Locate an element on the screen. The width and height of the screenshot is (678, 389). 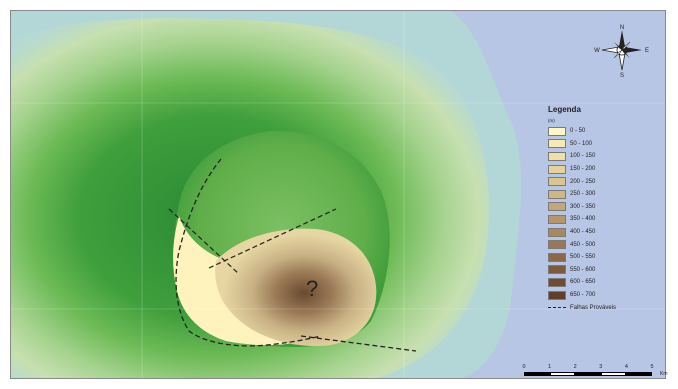
legend-item: 300 - 350 is located at coordinates (604, 207).